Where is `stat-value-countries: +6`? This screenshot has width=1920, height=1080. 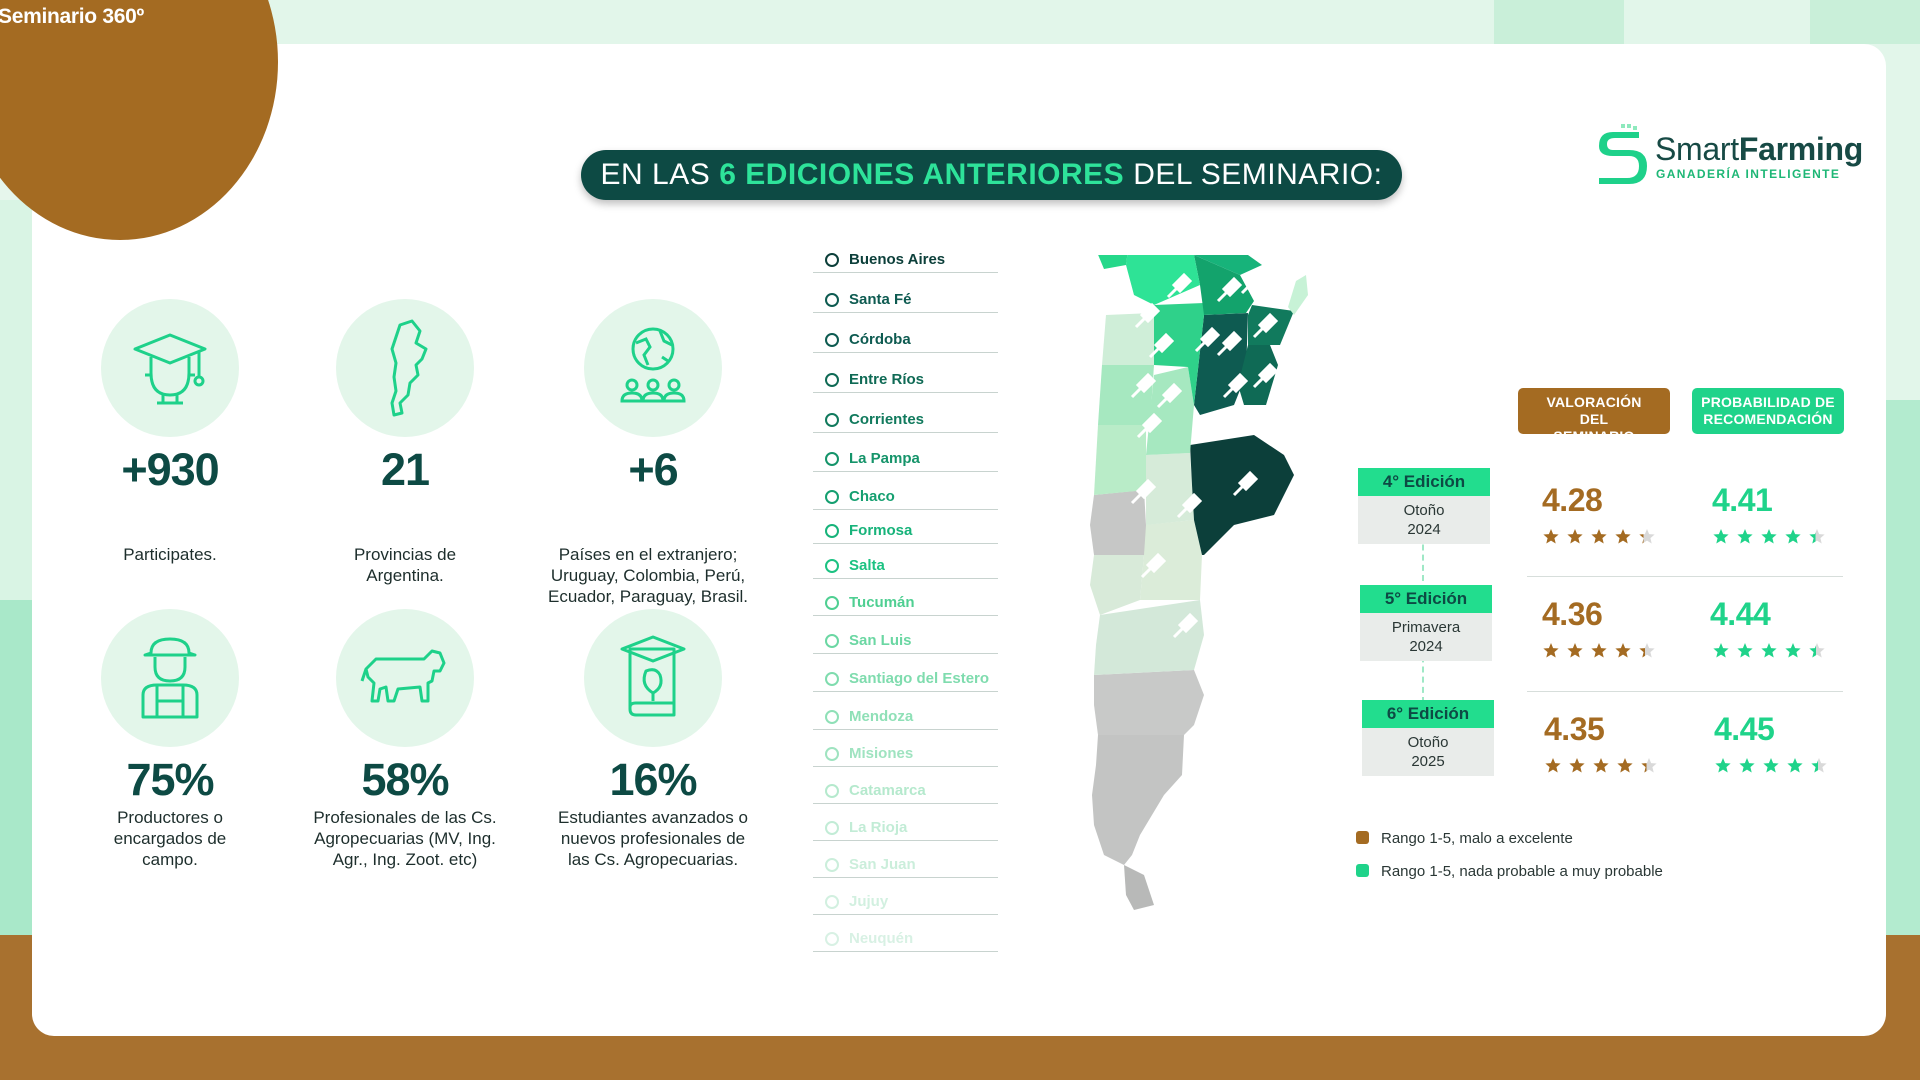 stat-value-countries: +6 is located at coordinates (653, 469).